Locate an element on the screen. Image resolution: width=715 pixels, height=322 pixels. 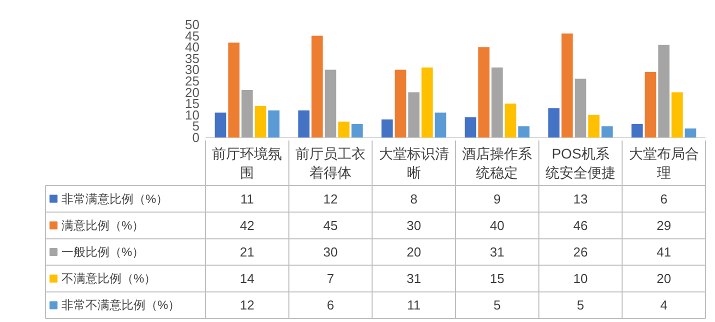
data-label: 41 is located at coordinates (664, 252).